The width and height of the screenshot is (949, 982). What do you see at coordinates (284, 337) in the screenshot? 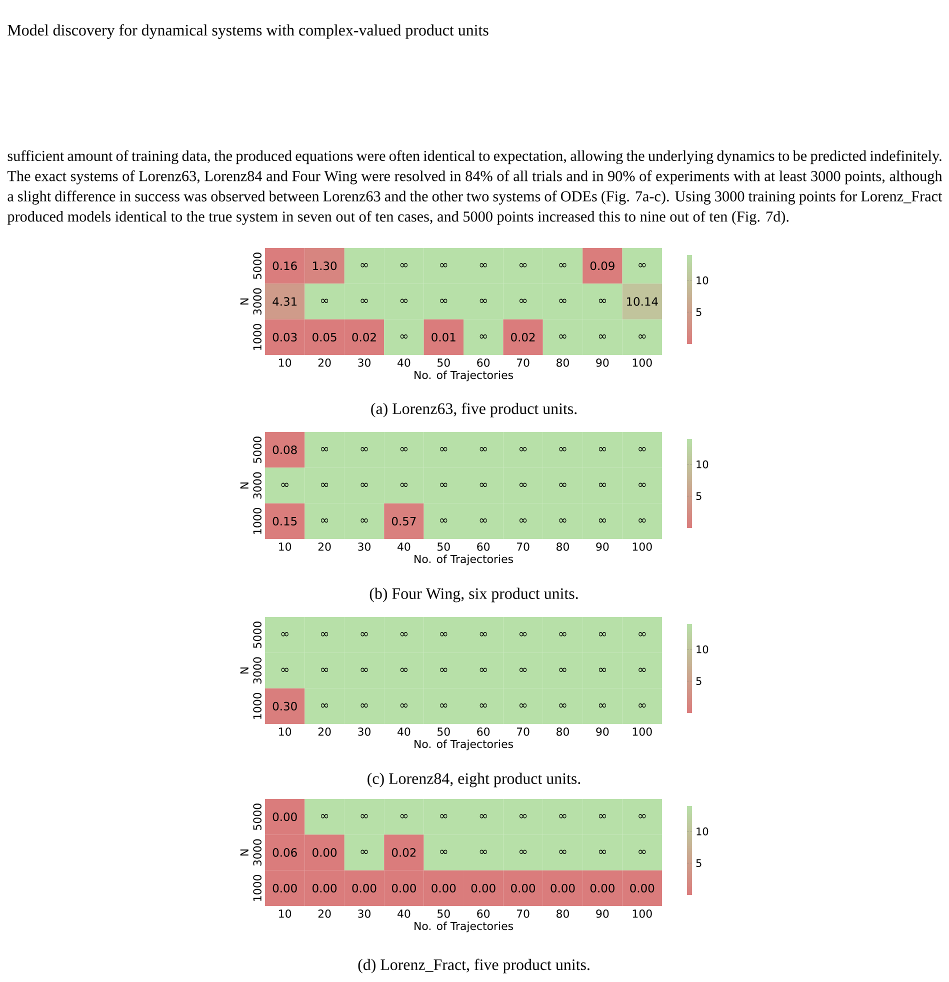
I see `data-label: 0.03` at bounding box center [284, 337].